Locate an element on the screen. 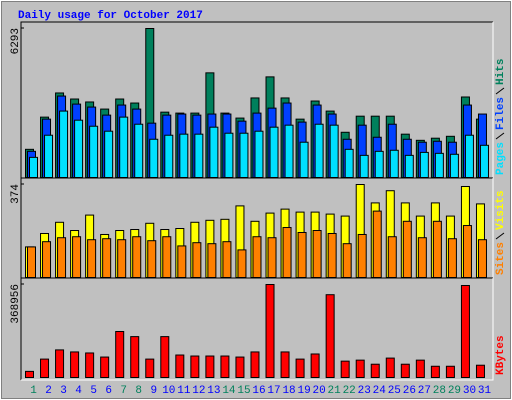  x-tick-label: 3 is located at coordinates (63, 391).